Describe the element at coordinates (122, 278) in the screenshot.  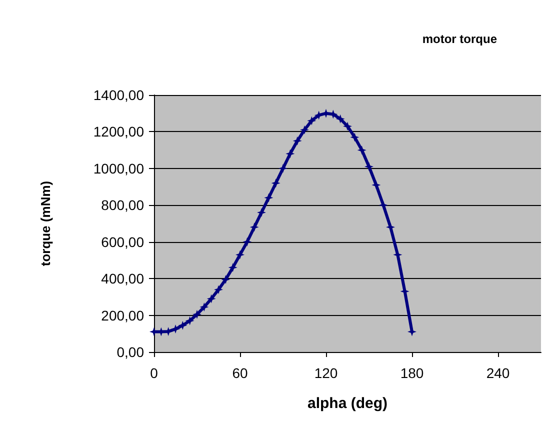
I see `y-tick-label: 400,00` at that location.